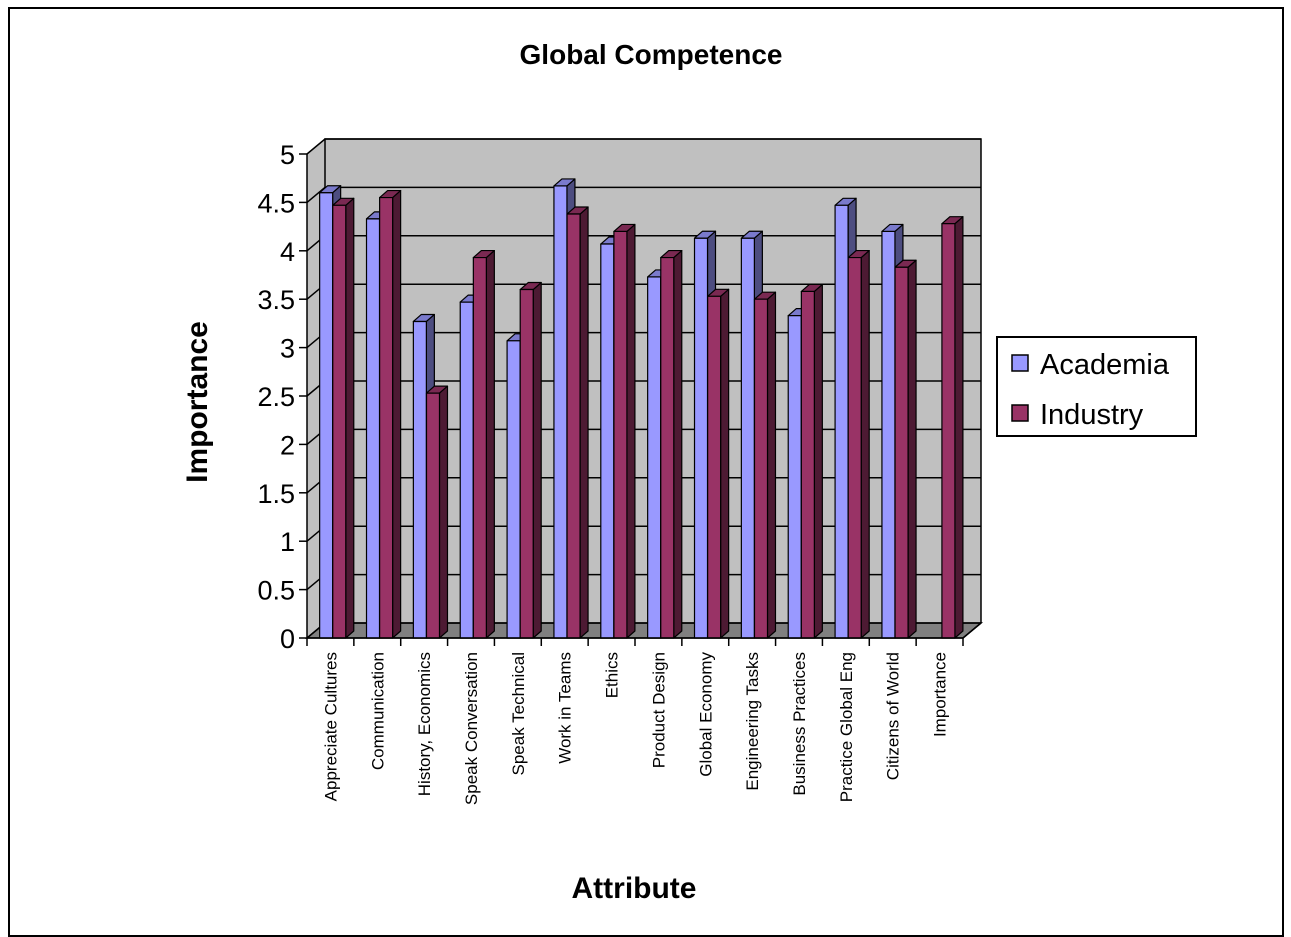  I want to click on legend-box, so click(1096, 386).